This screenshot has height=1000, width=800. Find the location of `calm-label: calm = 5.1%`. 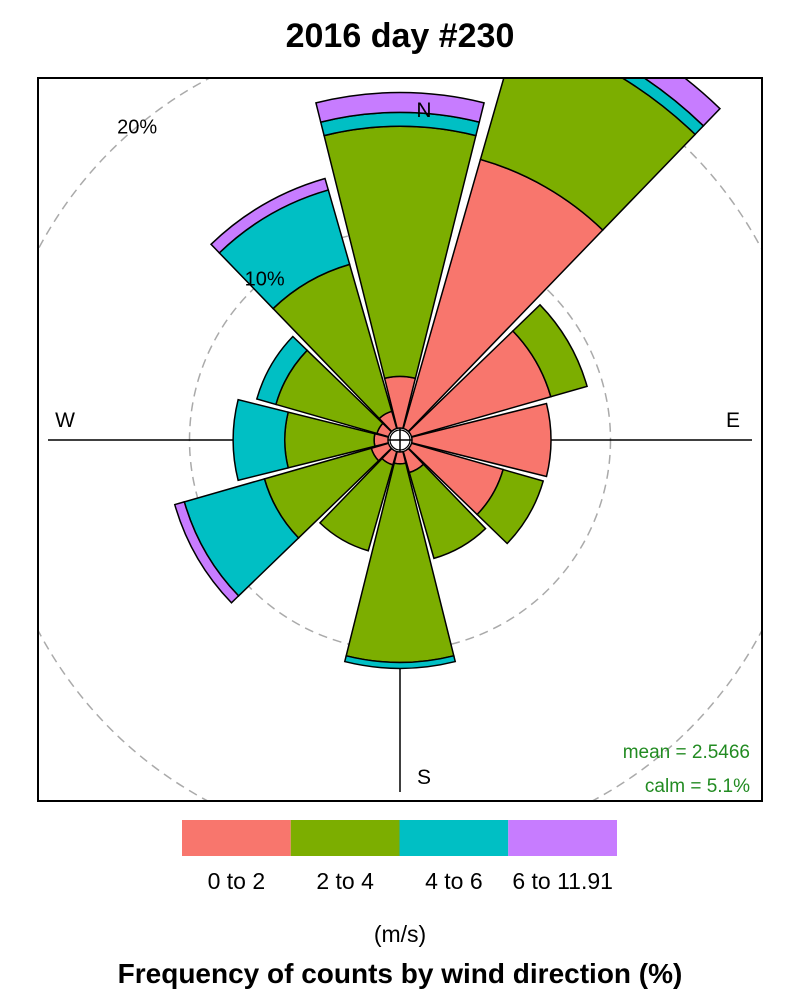

calm-label: calm = 5.1% is located at coordinates (697, 786).